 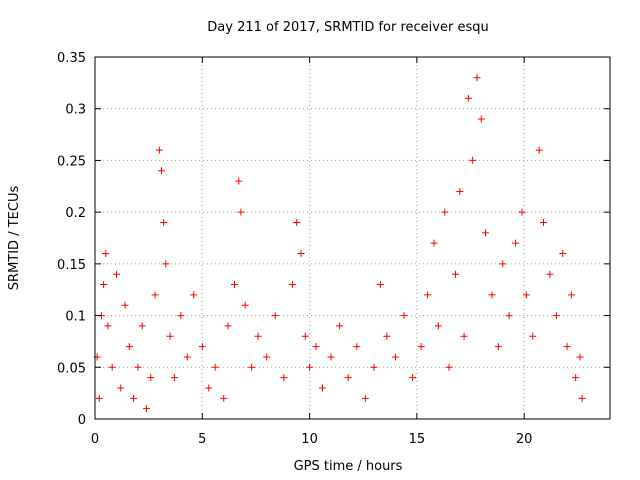 I want to click on x-tick-label: 20, so click(x=524, y=439).